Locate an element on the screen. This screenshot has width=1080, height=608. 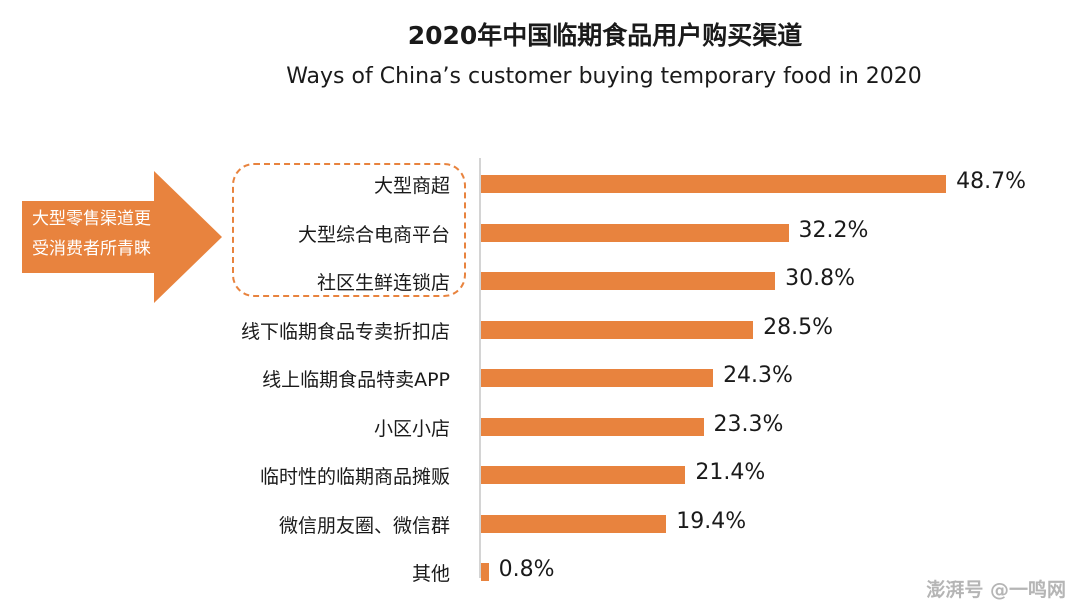
category-label: 小区小店 is located at coordinates (411, 428).